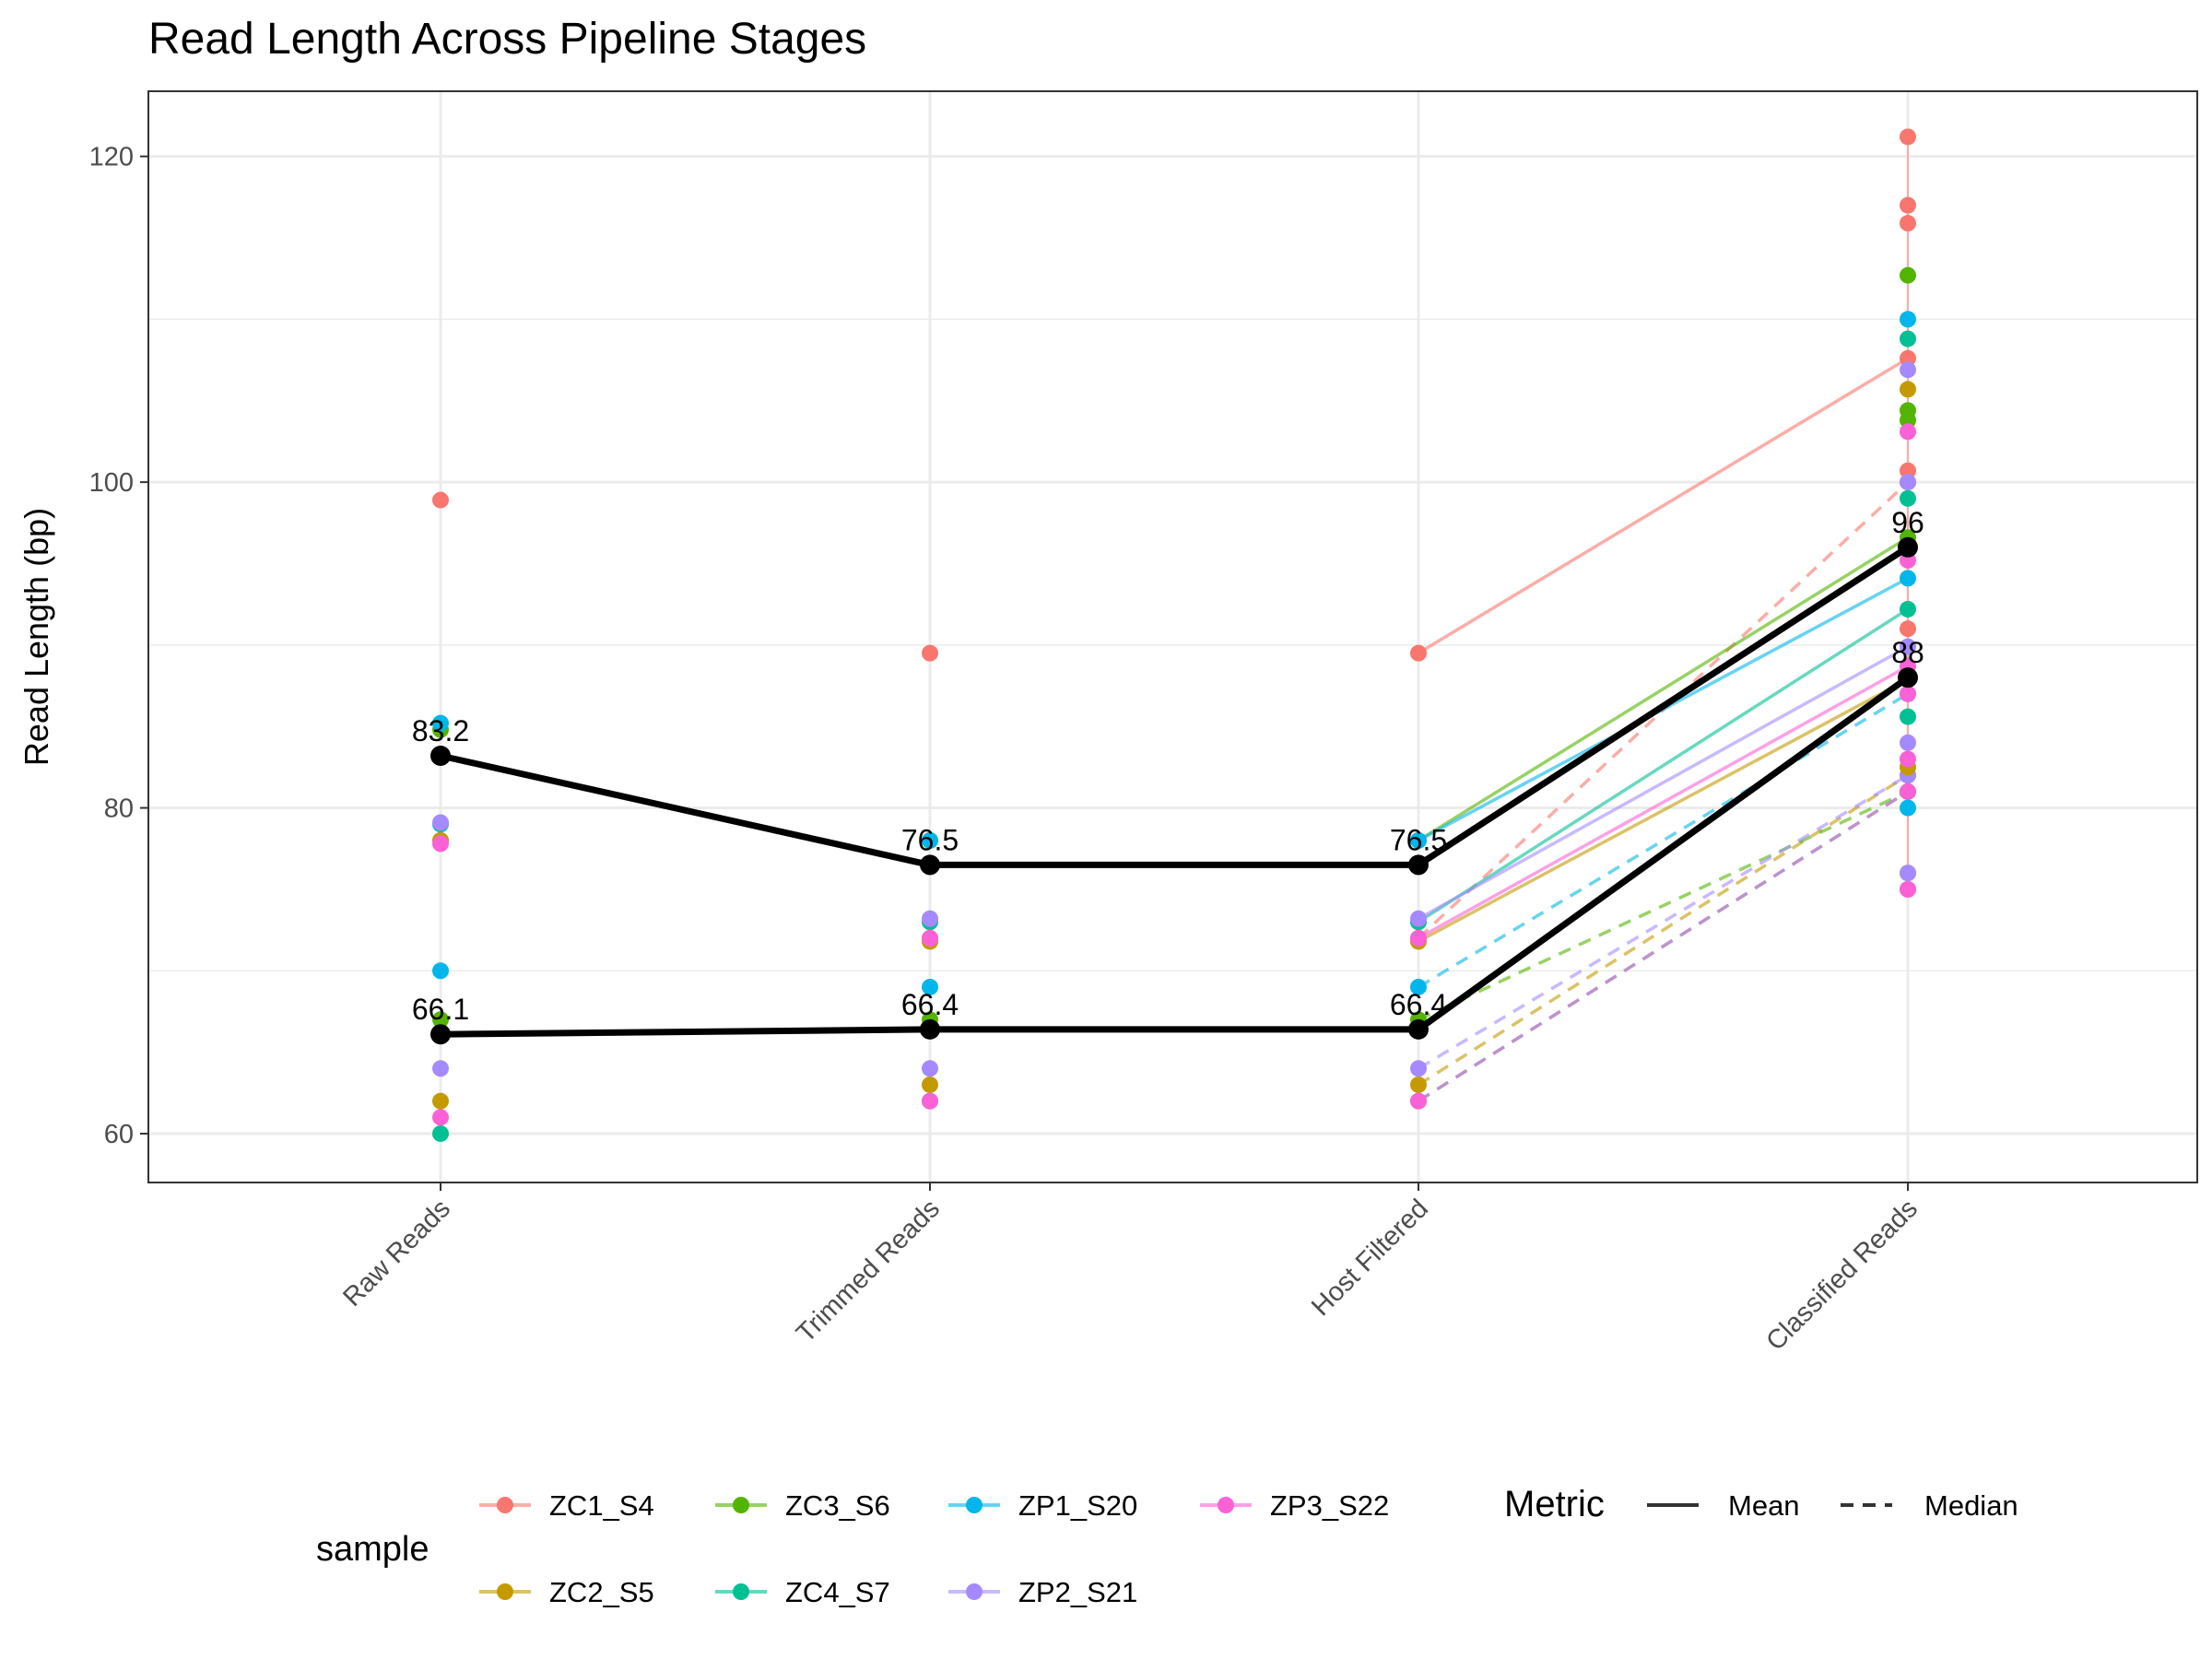  Describe the element at coordinates (111, 483) in the screenshot. I see `y-tick-label: 100` at that location.